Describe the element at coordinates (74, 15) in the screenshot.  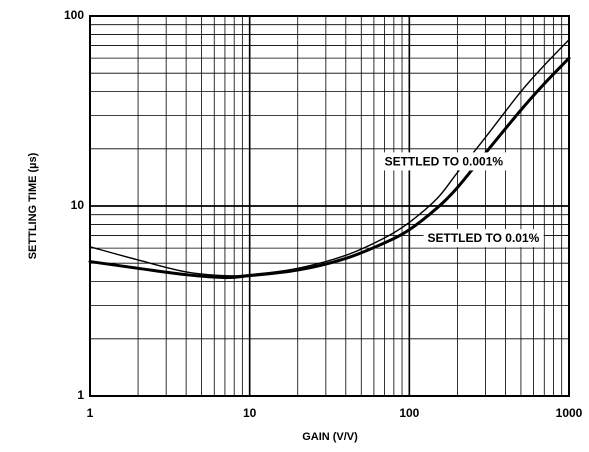
I see `y-tick-label: 100` at that location.